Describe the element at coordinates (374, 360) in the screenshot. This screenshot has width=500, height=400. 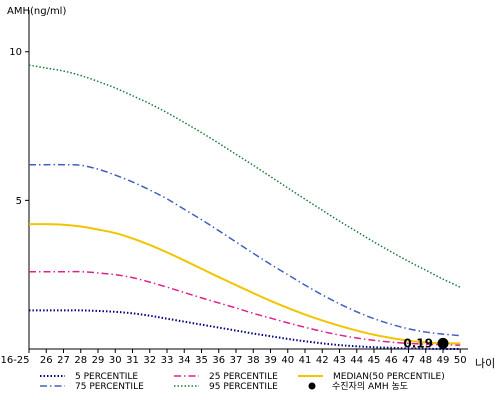
I see `x-tick-label: 45` at that location.